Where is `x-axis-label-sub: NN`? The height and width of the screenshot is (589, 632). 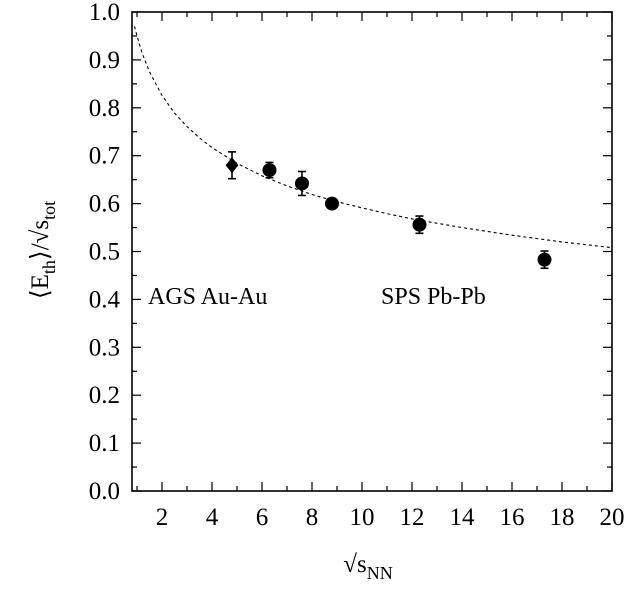 x-axis-label-sub: NN is located at coordinates (380, 573).